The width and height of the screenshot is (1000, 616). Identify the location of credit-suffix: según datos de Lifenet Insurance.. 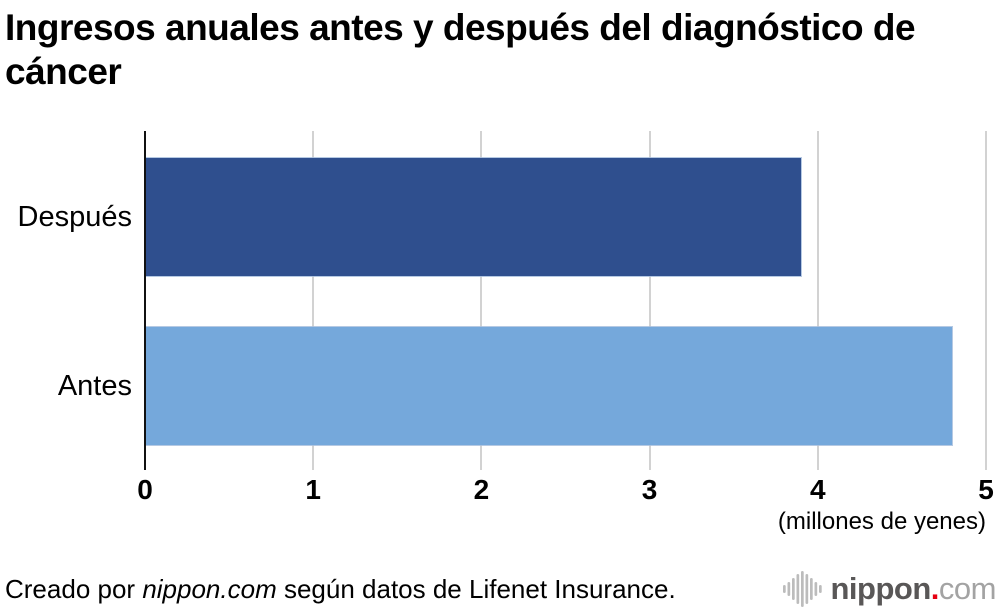
(476, 589).